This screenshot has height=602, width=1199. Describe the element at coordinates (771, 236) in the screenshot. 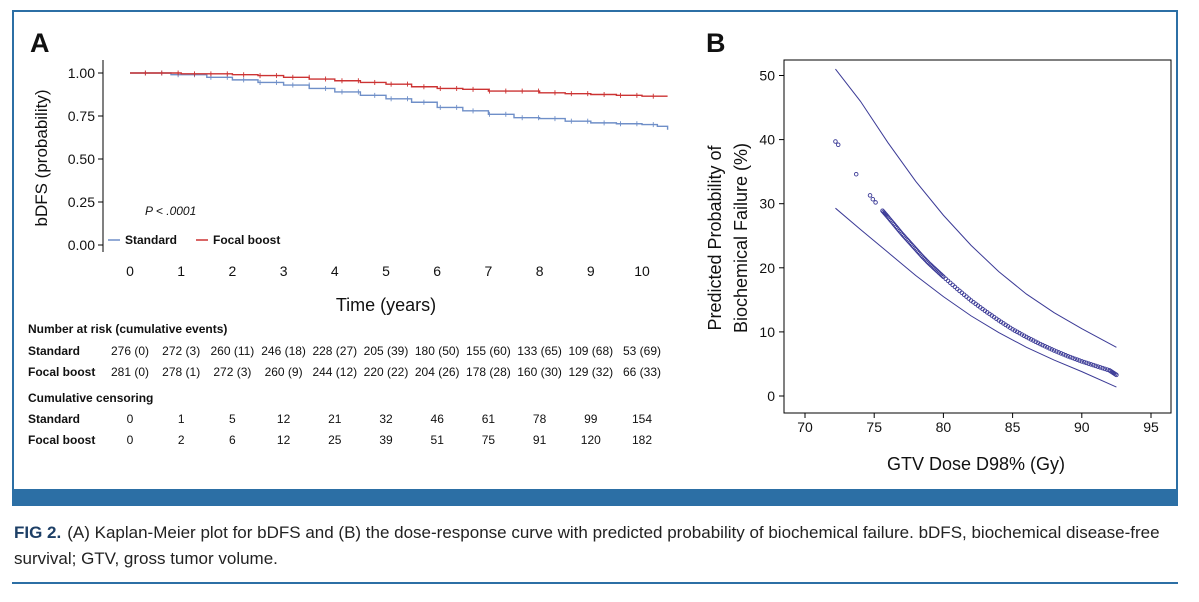

I see `dose-y-ticks: 0 10 20 30 40 50` at that location.